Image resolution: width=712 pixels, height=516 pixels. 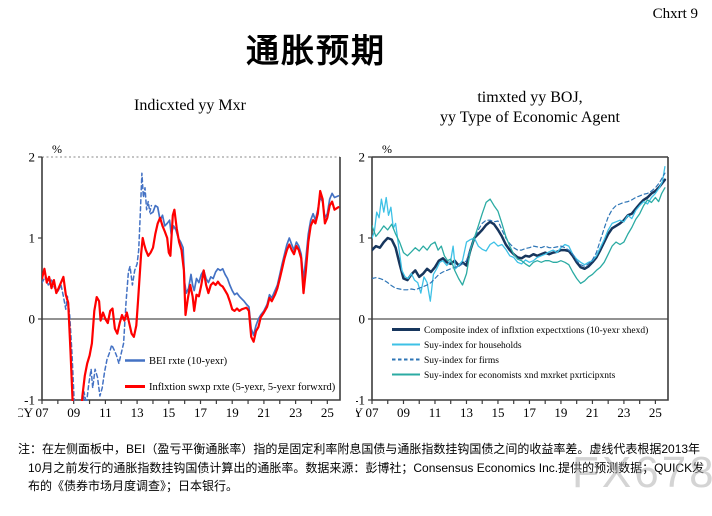 I want to click on legend-label-bei-rxte-10-yexr: BEI rxte (10-yexr), so click(x=188, y=361).